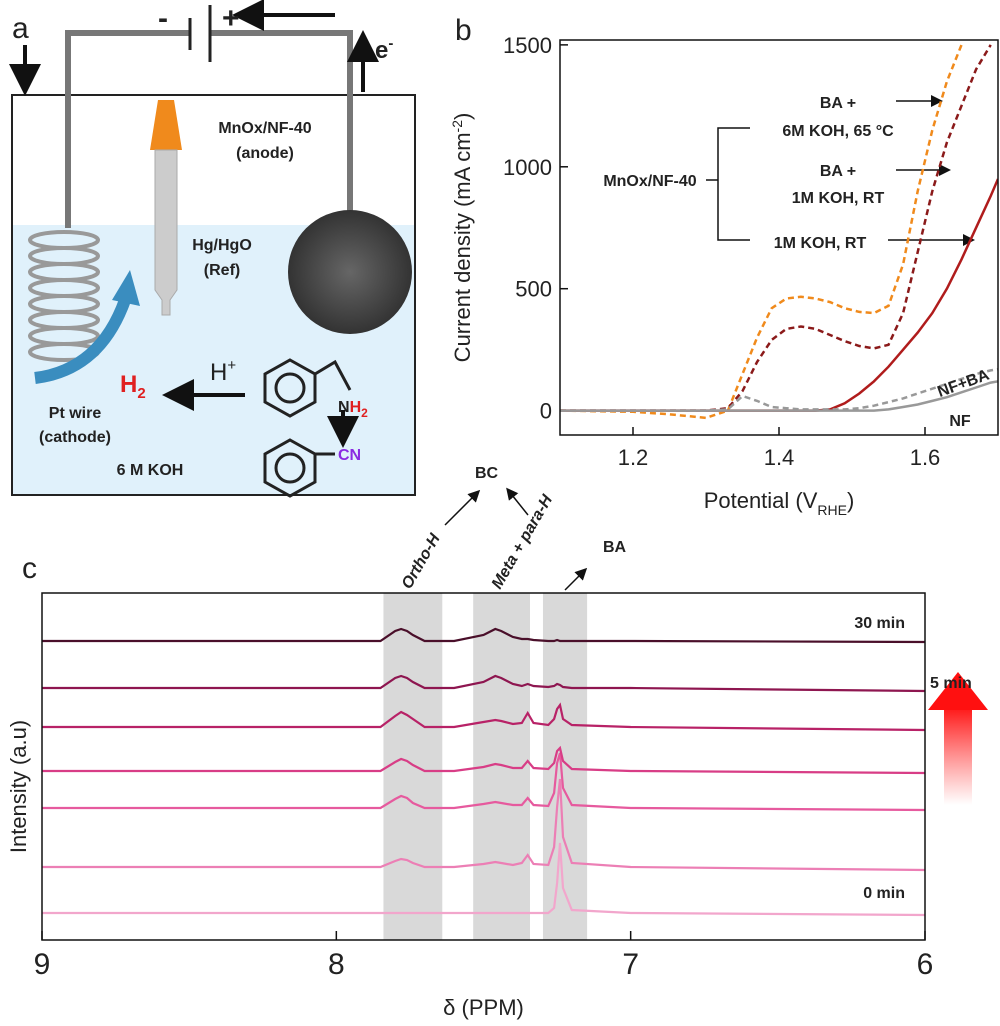  Describe the element at coordinates (231, 18) in the screenshot. I see `plus: +` at that location.